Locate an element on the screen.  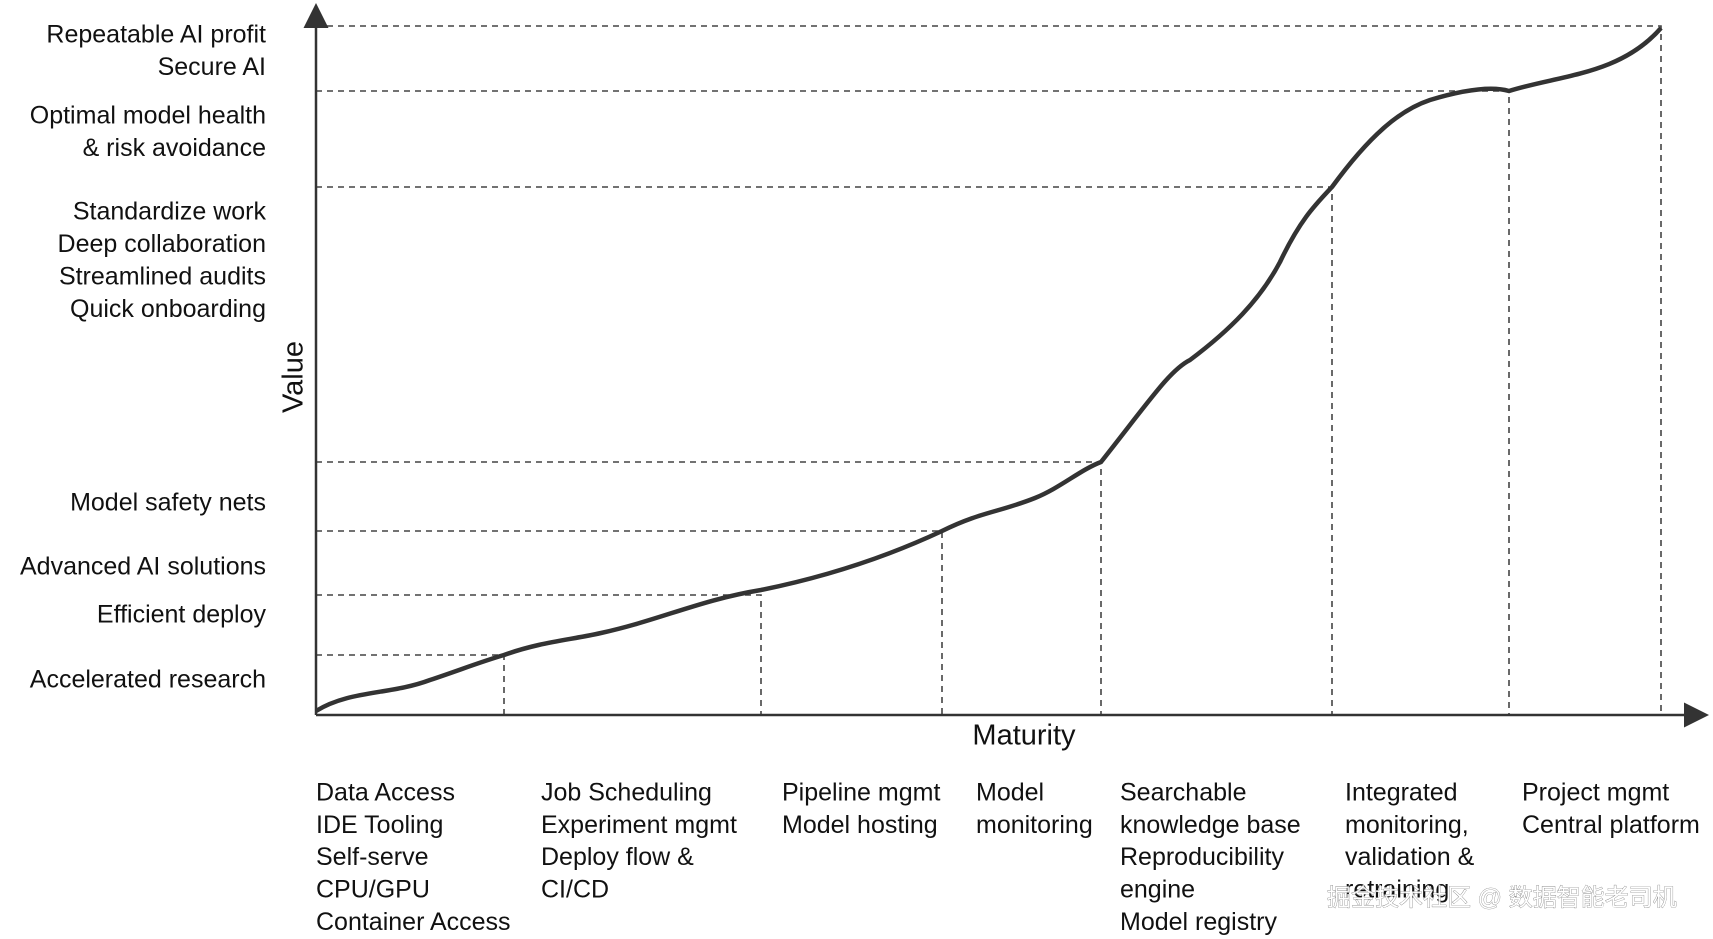
stage-label: monitoring is located at coordinates (1034, 825).